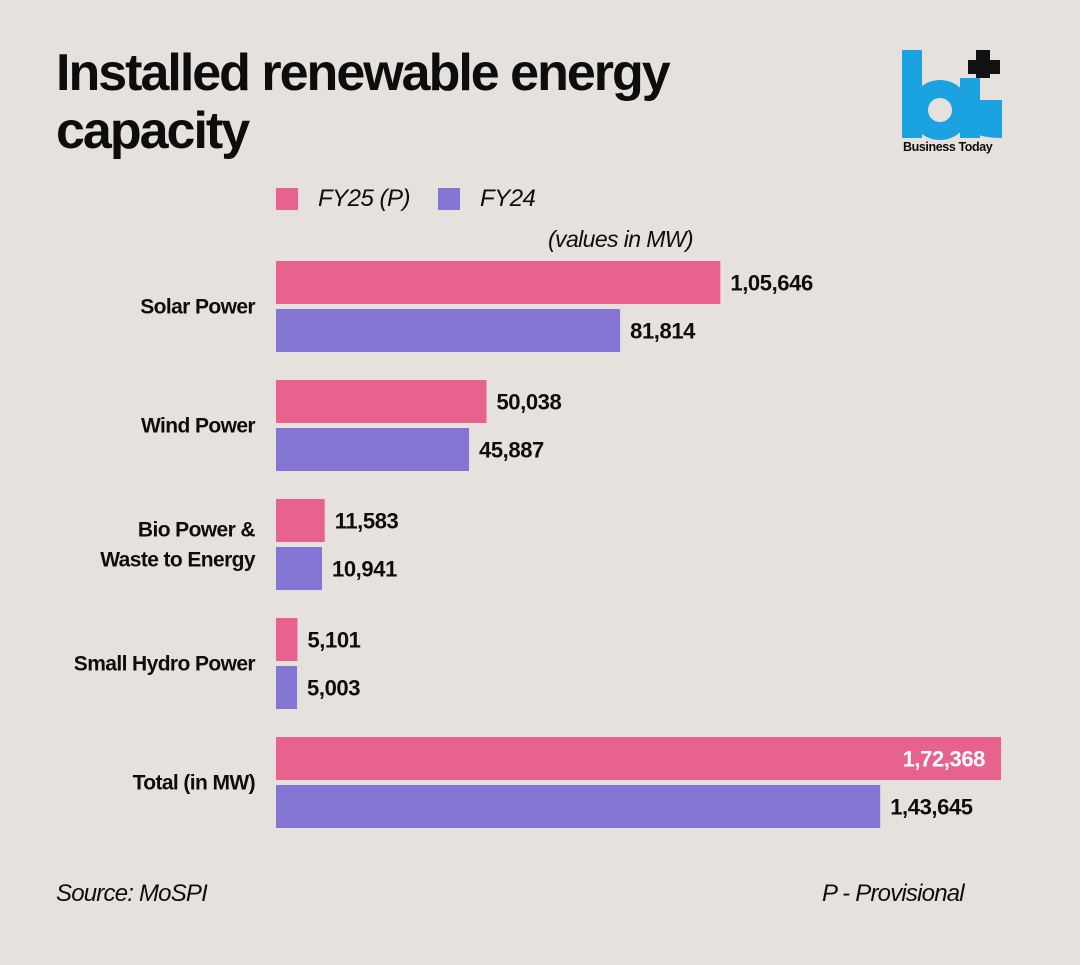  Describe the element at coordinates (367, 521) in the screenshot. I see `value-label-fy25-bio-power-waste-to-energy: 11,583` at that location.